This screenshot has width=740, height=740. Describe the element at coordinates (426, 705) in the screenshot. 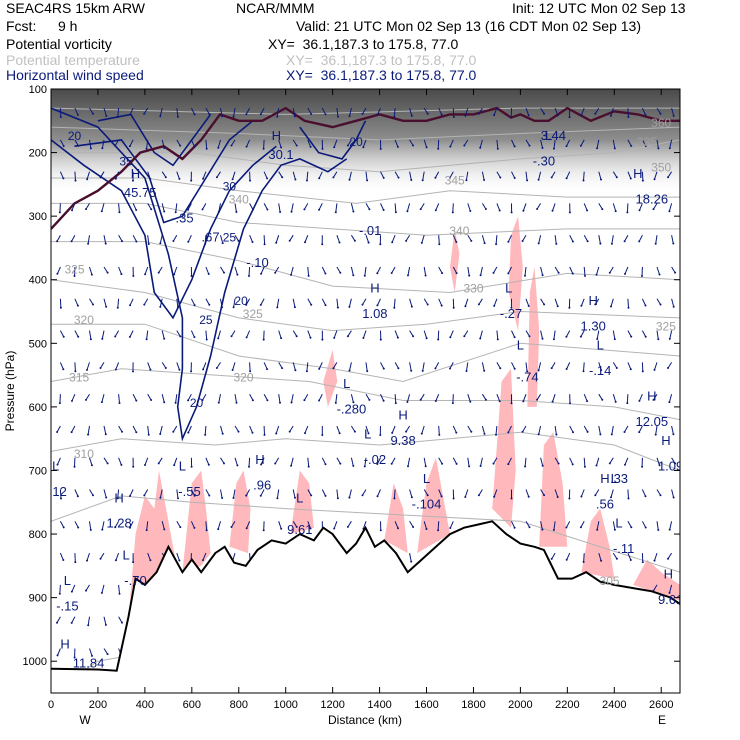

I see `x-tick-label: 1600` at that location.